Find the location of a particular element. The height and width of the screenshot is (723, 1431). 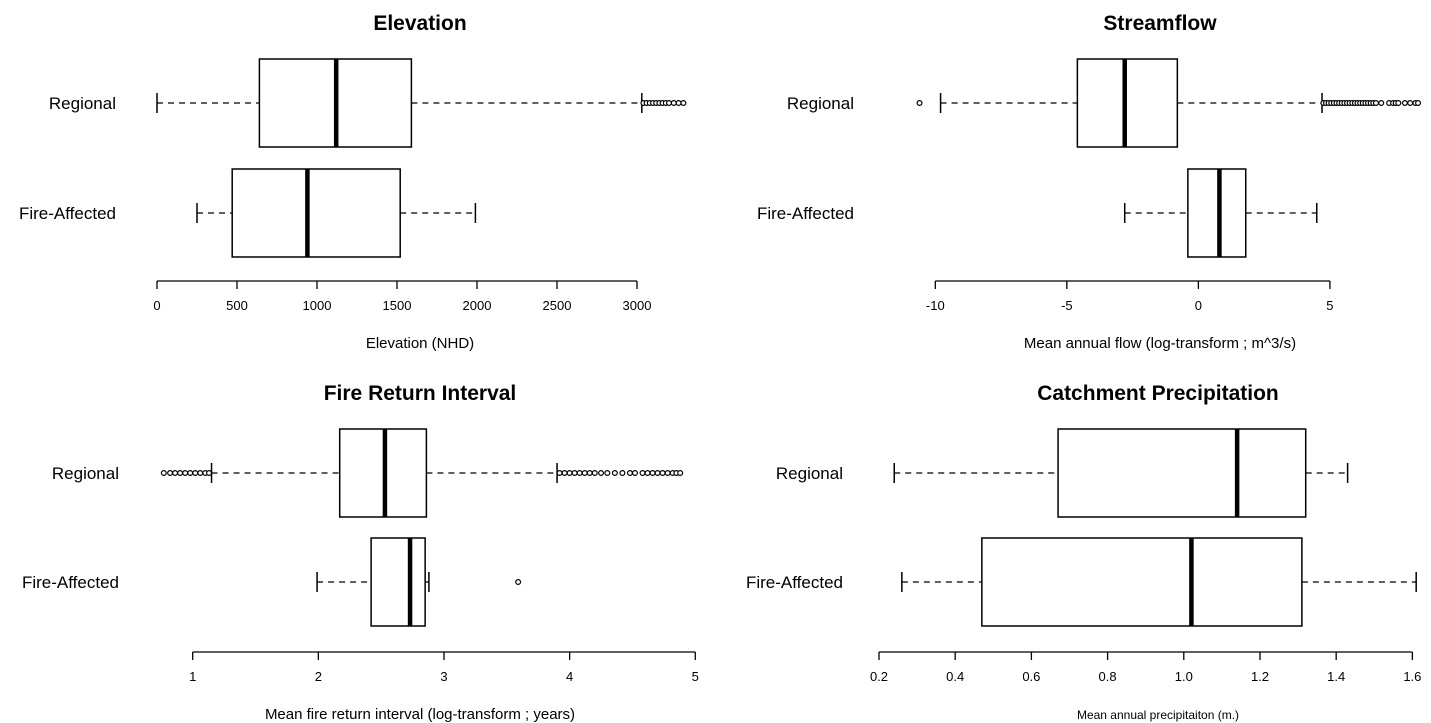

x-axis: 0.2 0.4 0.6 0.8 1.0 1.2 1.4 1.6 is located at coordinates (1145, 667).